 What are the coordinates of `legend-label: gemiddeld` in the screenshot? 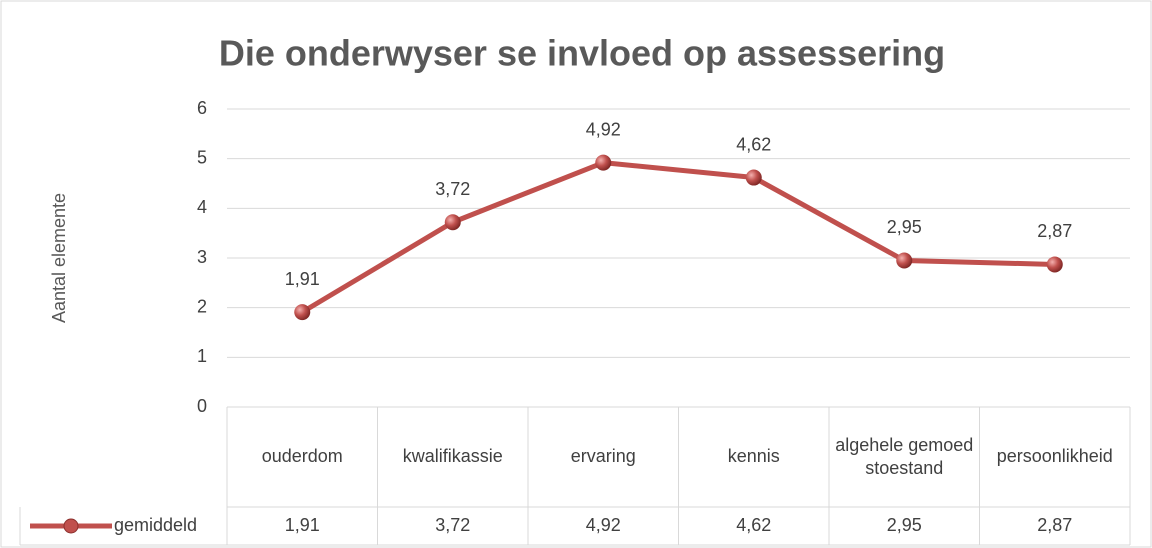 It's located at (155, 525).